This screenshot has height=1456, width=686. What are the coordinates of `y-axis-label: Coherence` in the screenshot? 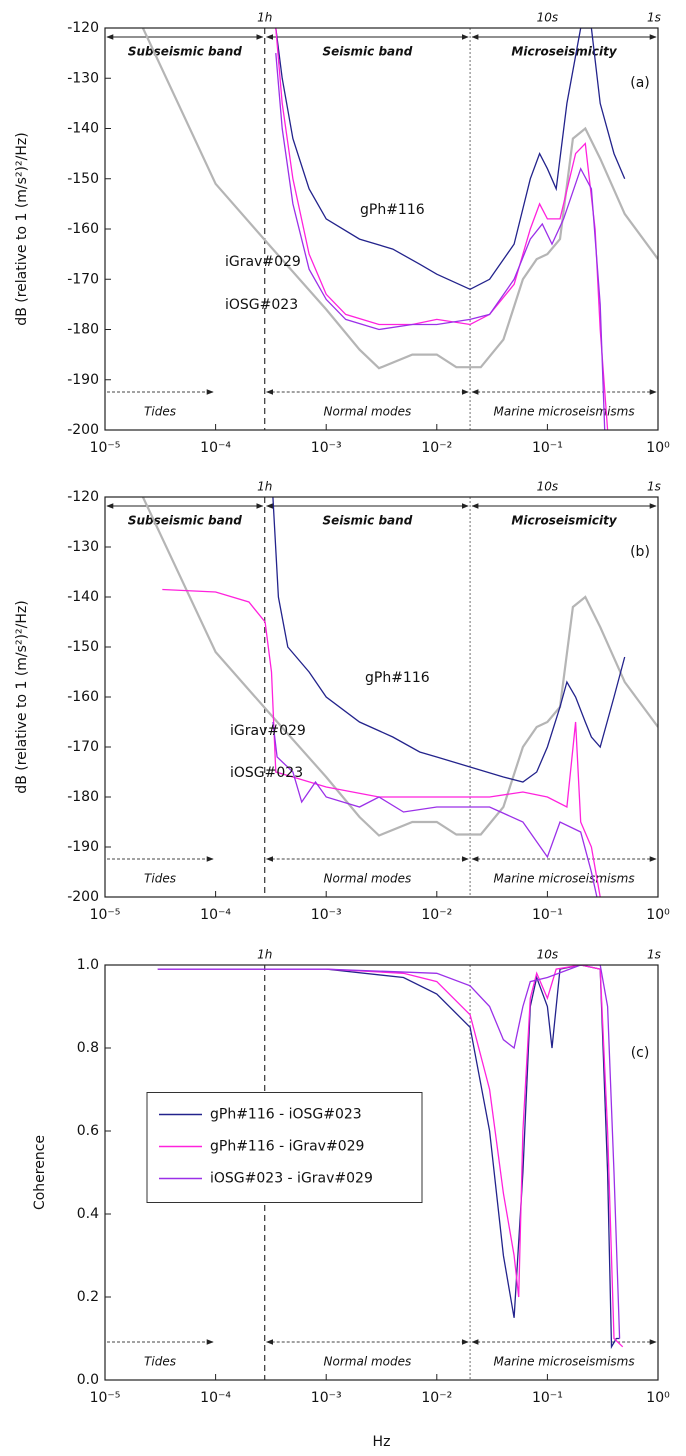 It's located at (40, 1172).